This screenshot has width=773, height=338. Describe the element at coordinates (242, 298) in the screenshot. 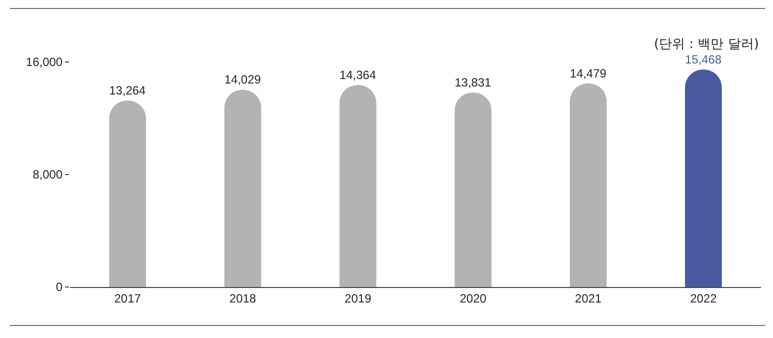

I see `x-tick-label: 2018` at that location.